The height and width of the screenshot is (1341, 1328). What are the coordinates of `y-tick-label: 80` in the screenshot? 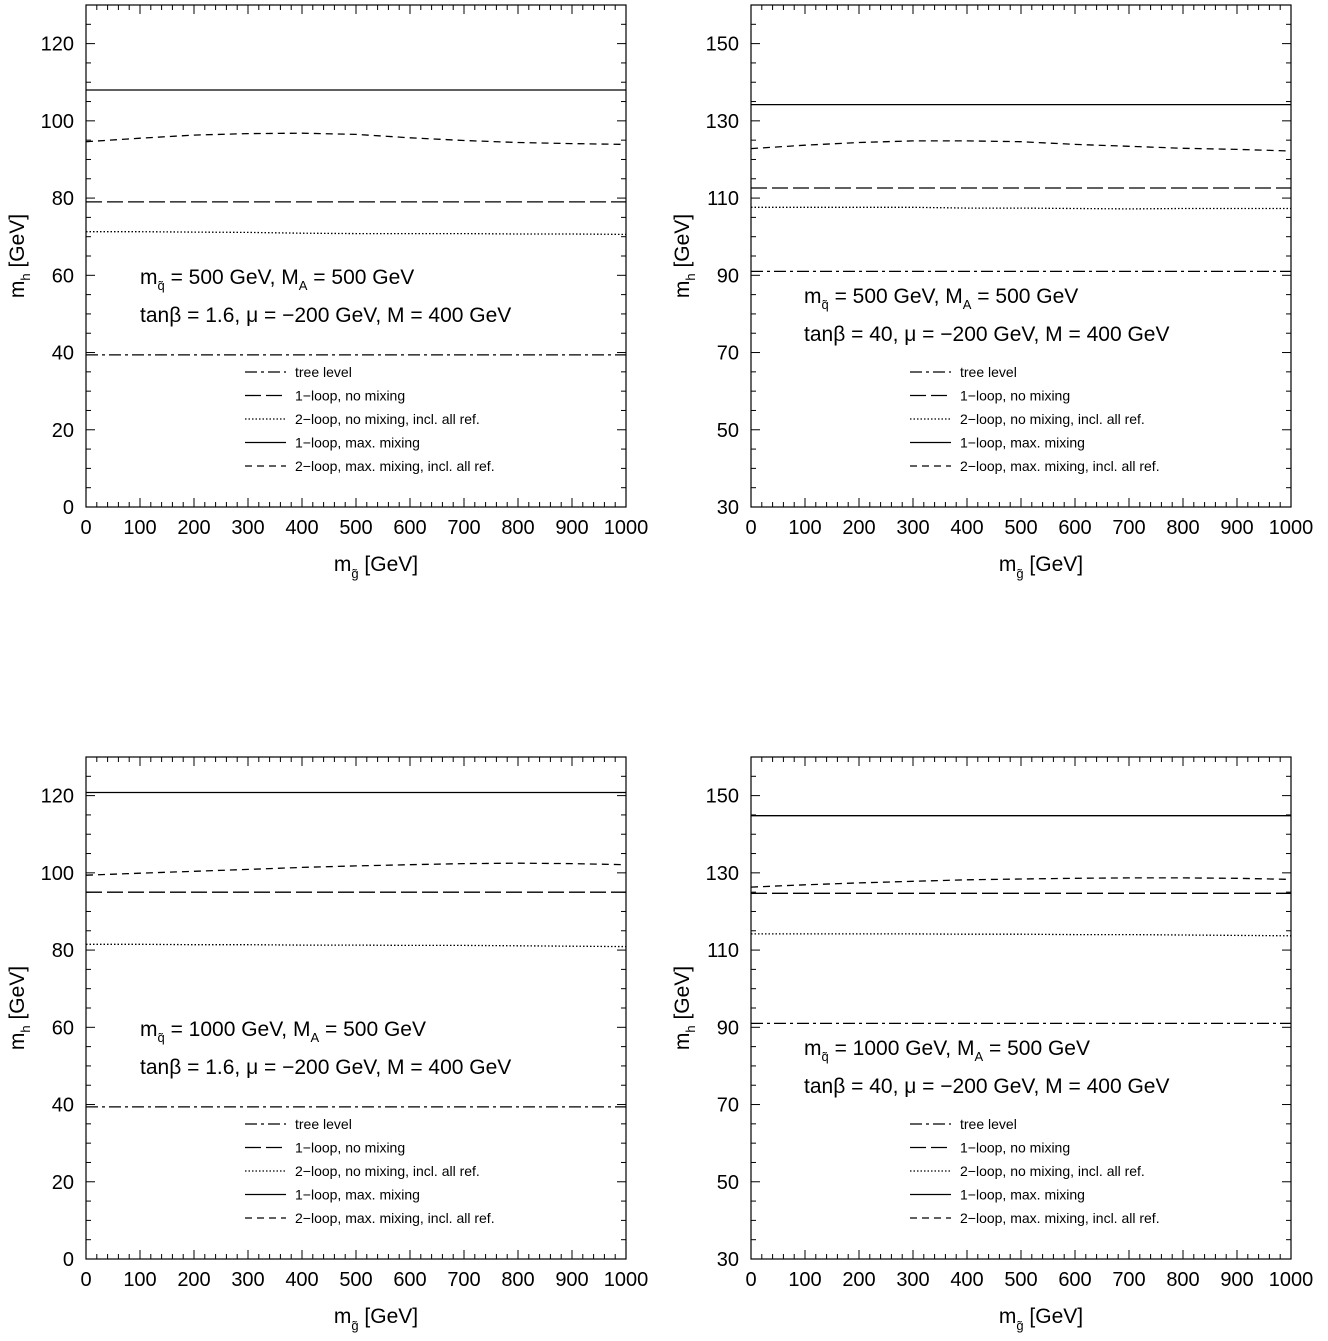 It's located at (63, 951).